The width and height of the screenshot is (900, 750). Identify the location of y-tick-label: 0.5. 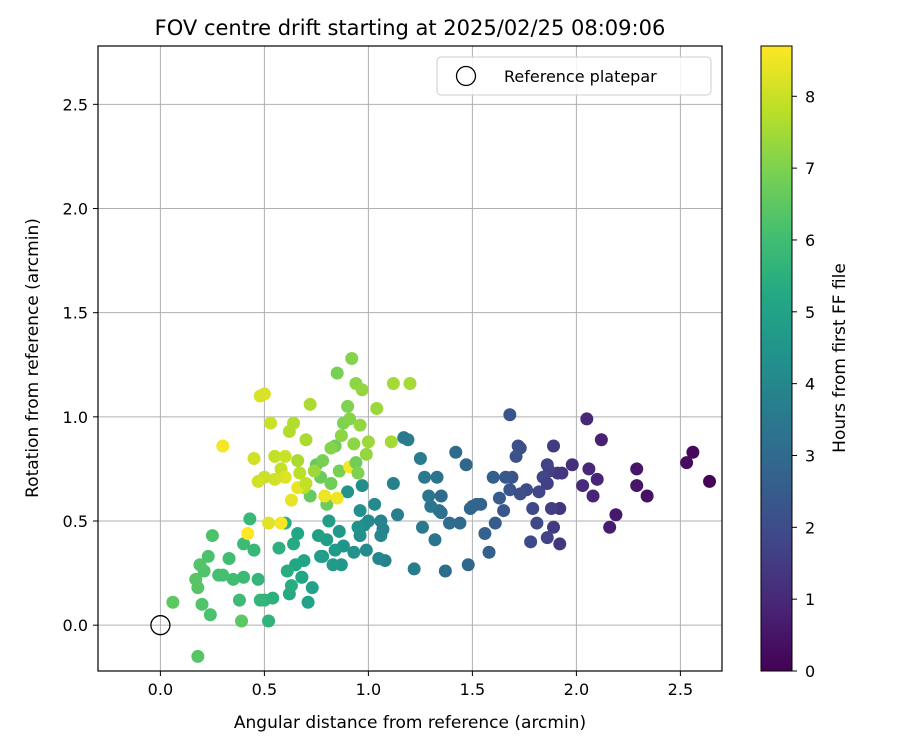
(75, 521).